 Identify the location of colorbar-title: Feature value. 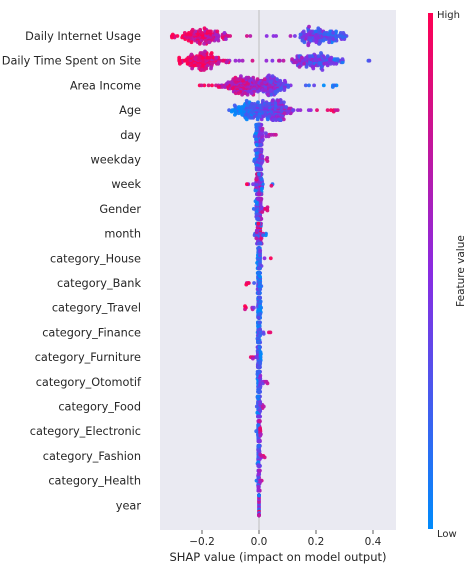
(461, 271).